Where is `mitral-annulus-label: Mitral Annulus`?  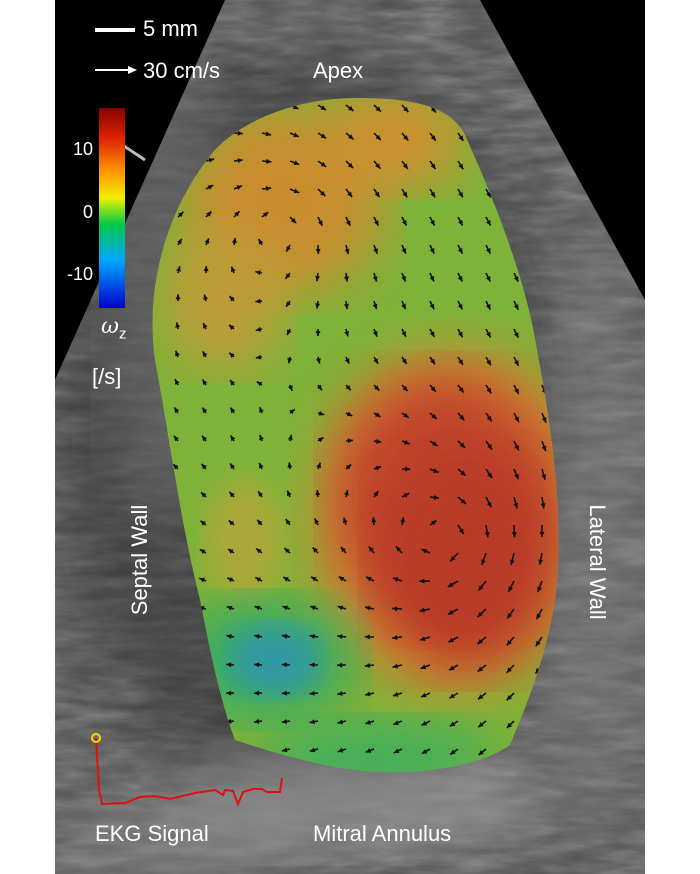 mitral-annulus-label: Mitral Annulus is located at coordinates (382, 833).